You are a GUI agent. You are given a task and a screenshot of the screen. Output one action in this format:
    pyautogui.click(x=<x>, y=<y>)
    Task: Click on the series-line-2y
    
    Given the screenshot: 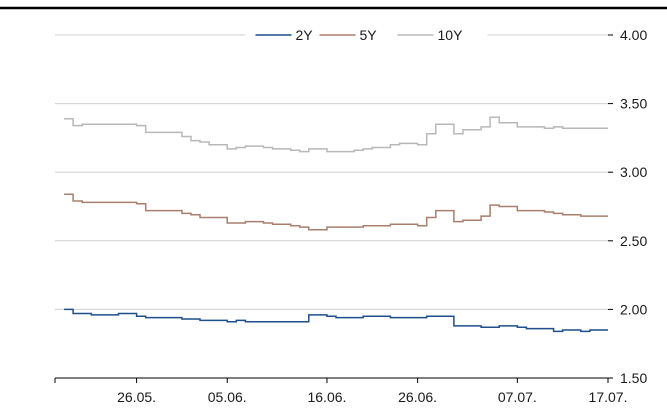 What is the action you would take?
    pyautogui.click(x=336, y=320)
    